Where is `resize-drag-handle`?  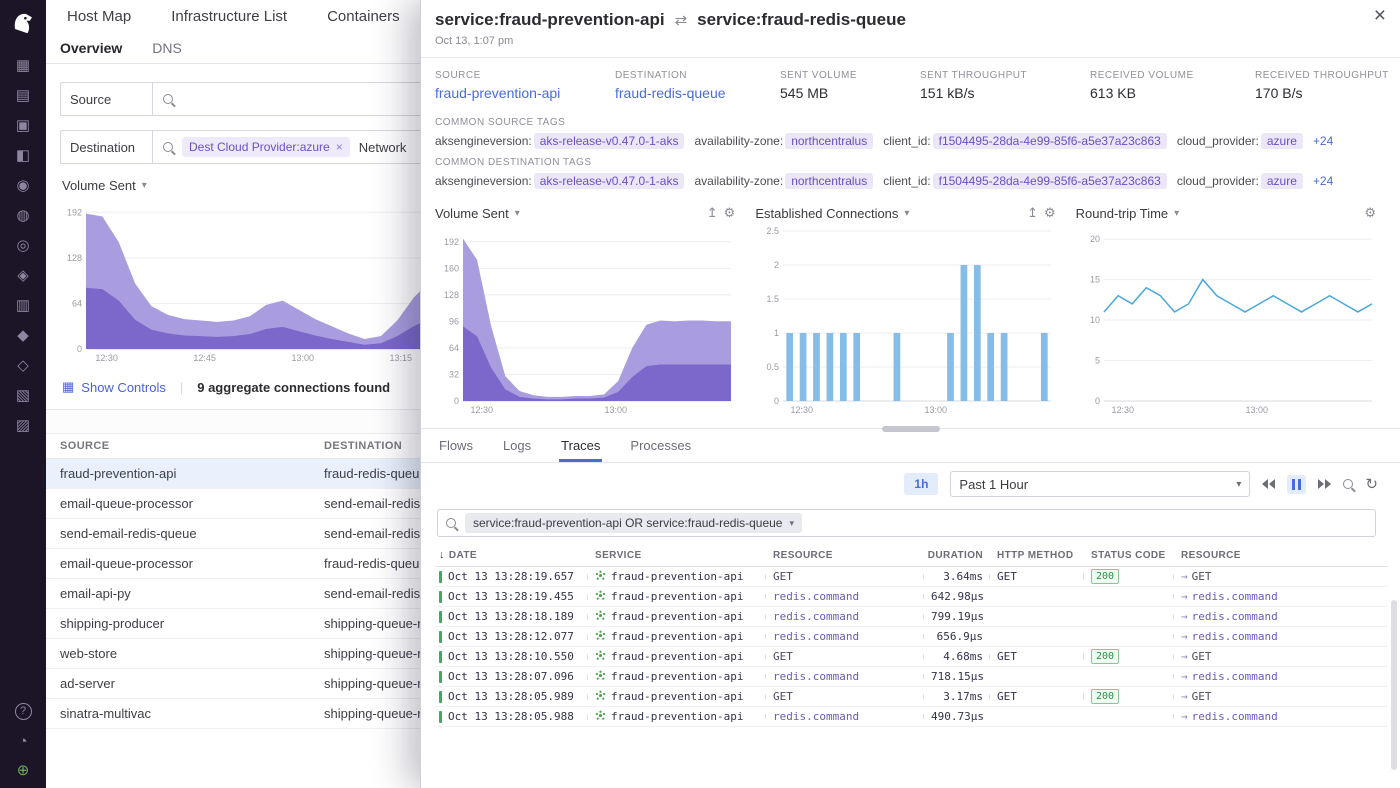
resize-drag-handle is located at coordinates (910, 429).